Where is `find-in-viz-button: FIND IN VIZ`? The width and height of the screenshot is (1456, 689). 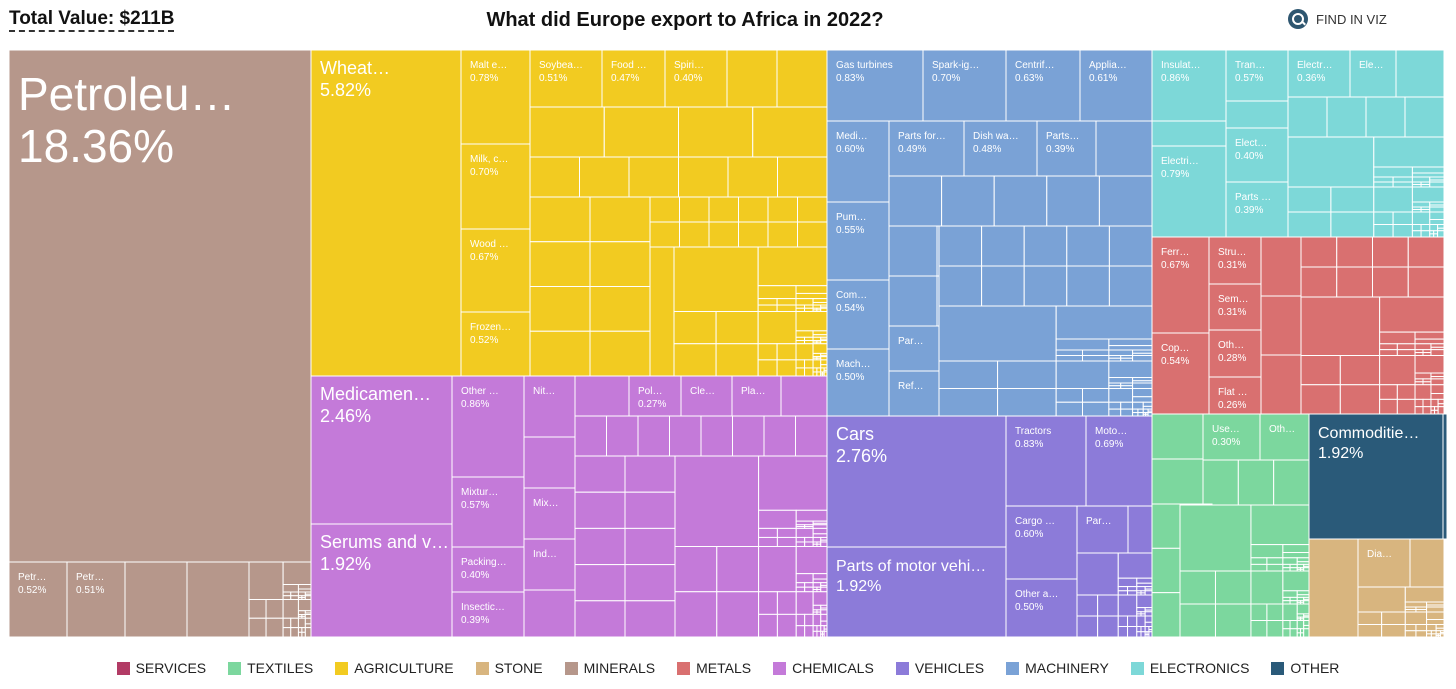
find-in-viz-button: FIND IN VIZ is located at coordinates (1337, 19).